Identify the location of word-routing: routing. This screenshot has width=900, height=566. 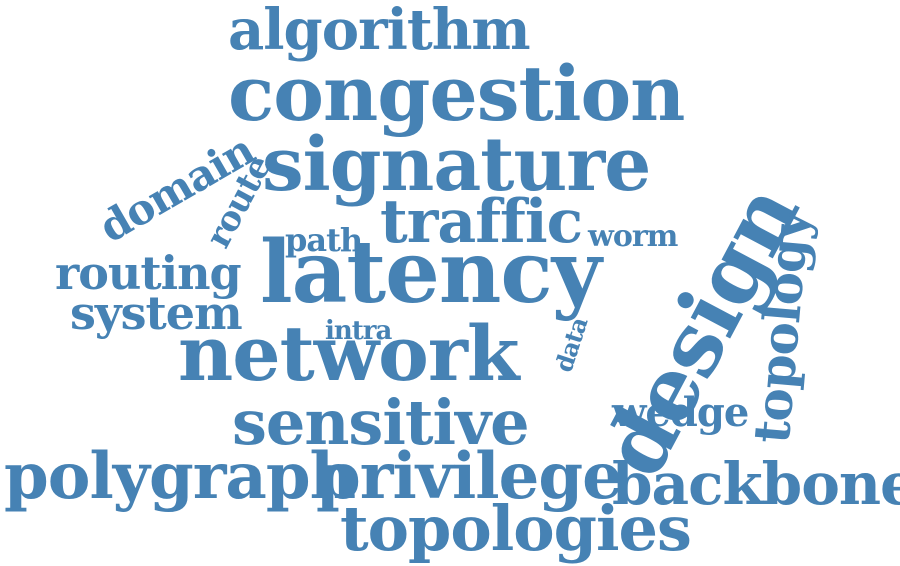
(148, 273).